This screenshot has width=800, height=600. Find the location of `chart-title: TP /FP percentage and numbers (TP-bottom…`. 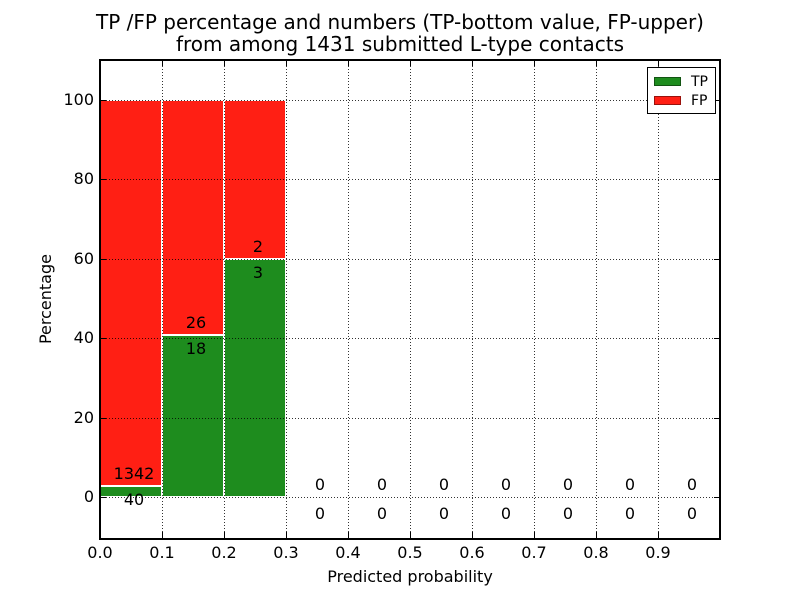

chart-title: TP /FP percentage and numbers (TP-bottom… is located at coordinates (400, 33).